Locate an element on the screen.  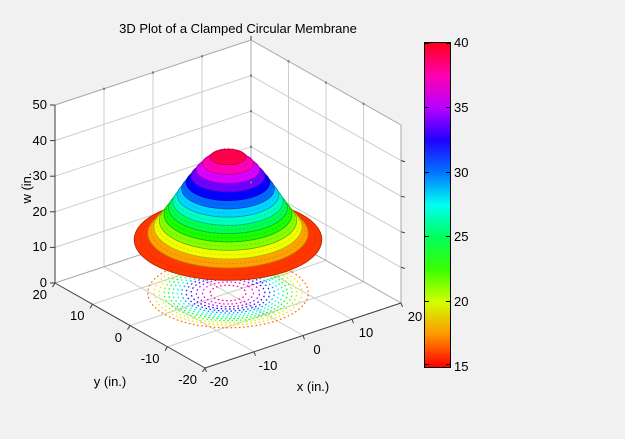
z-tick-label: 50 is located at coordinates (39, 104).